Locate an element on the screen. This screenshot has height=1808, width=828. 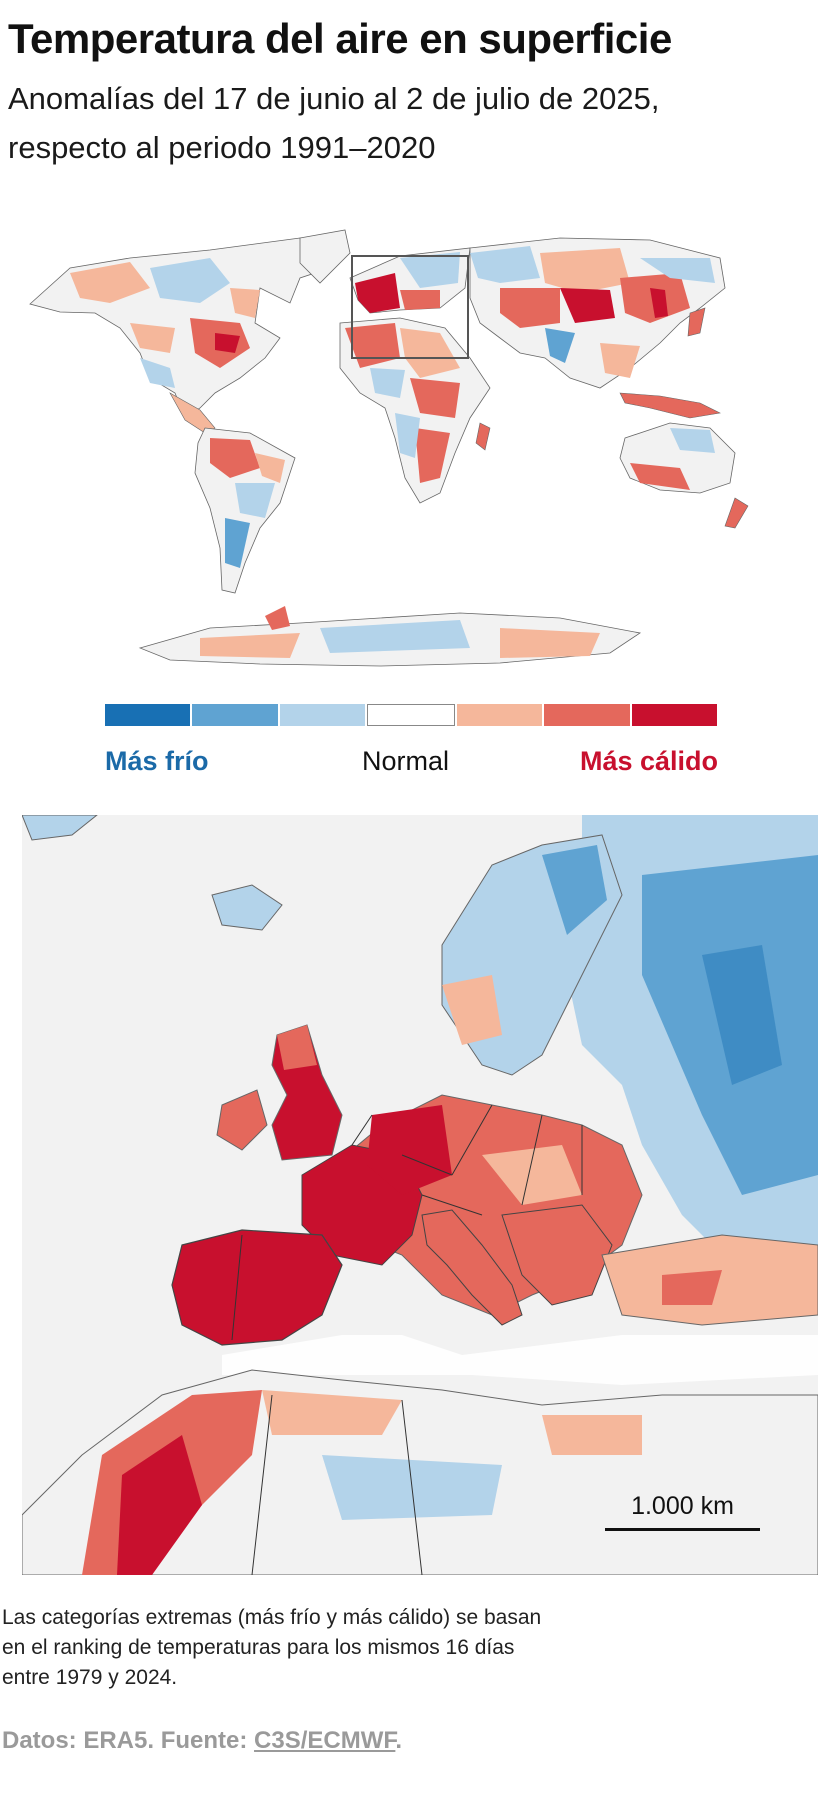
source-line: Datos: ERA5. Fuente: C3S/ECMWF. is located at coordinates (202, 1741).